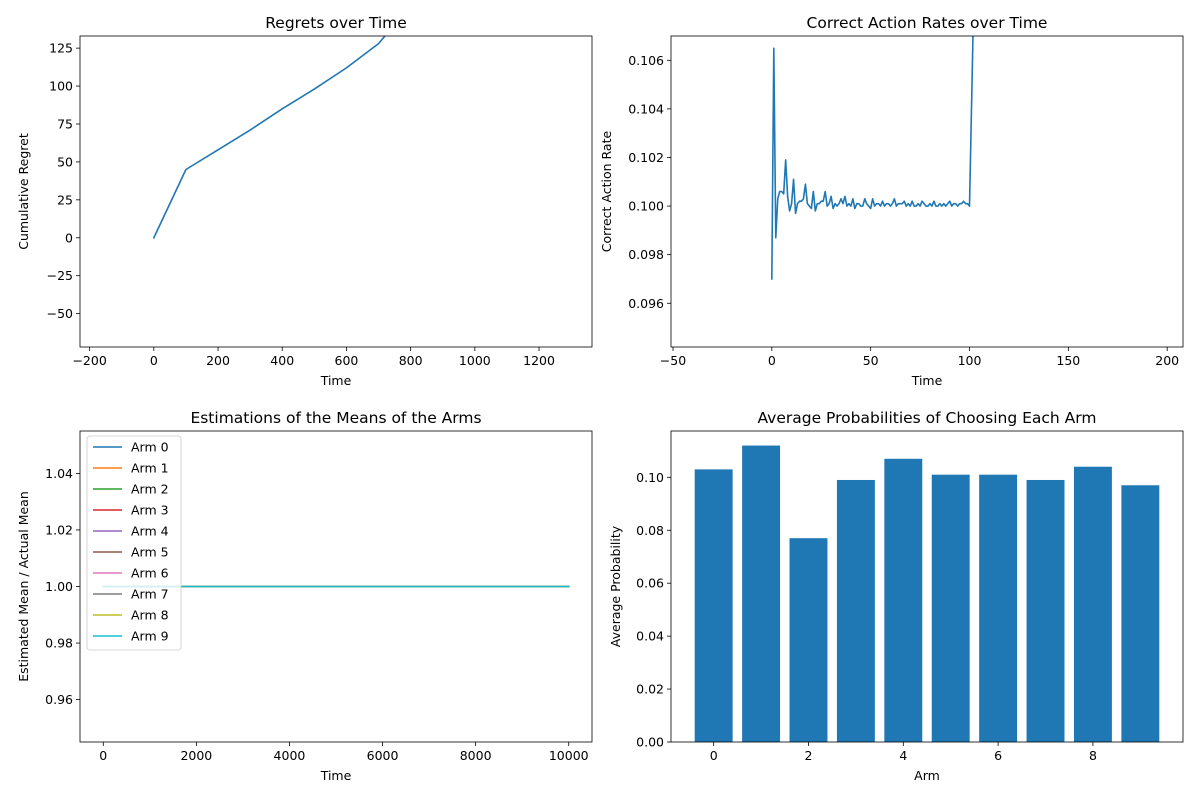 Image resolution: width=1200 pixels, height=800 pixels. I want to click on probabilities-ytick-label: 0.08, so click(650, 530).